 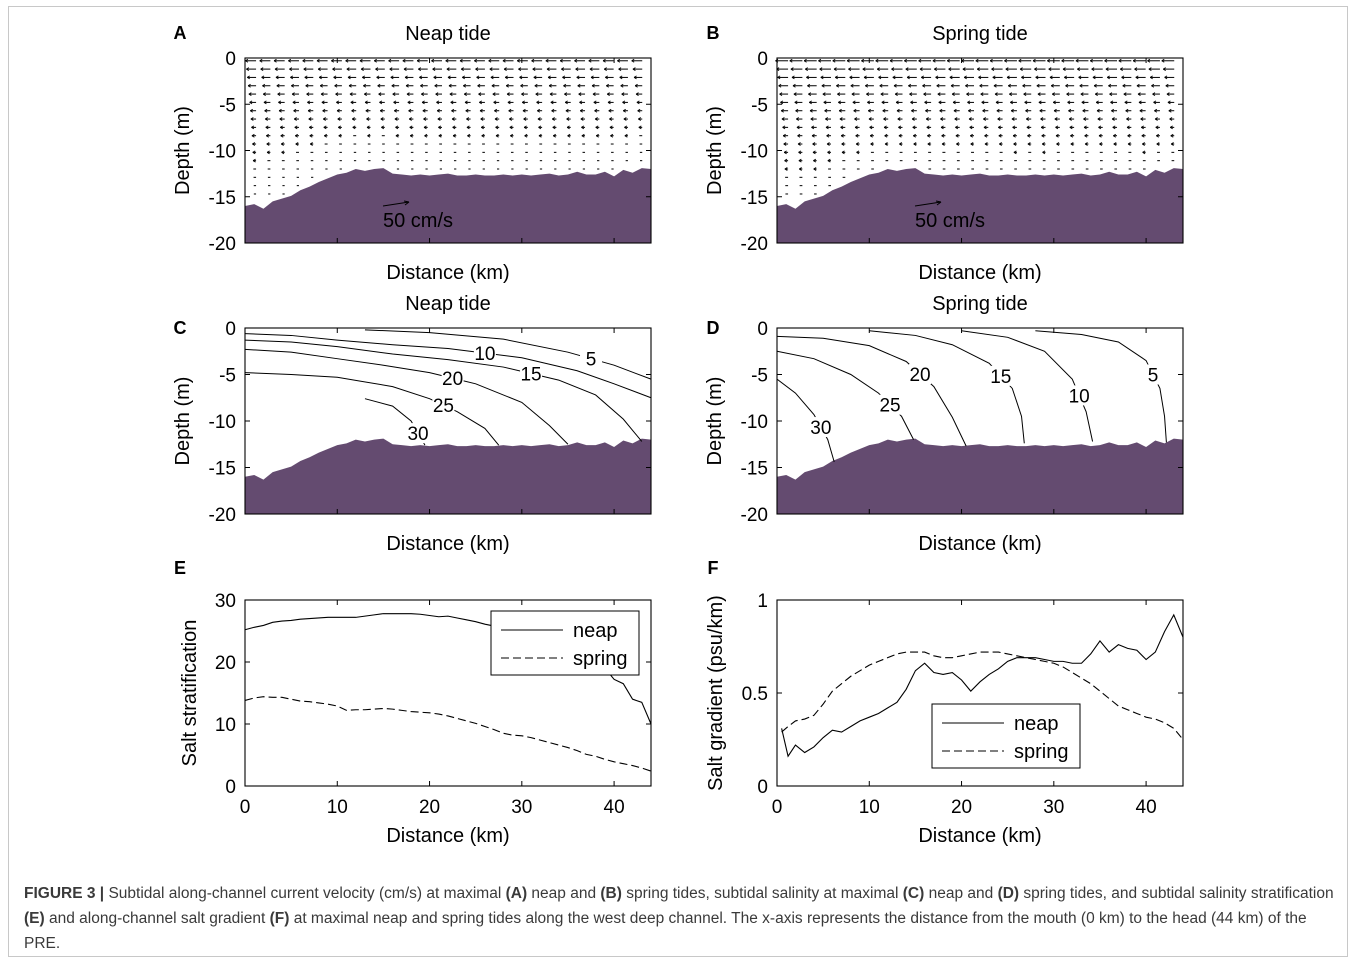 I want to click on bathymetry-area, so click(x=448, y=205).